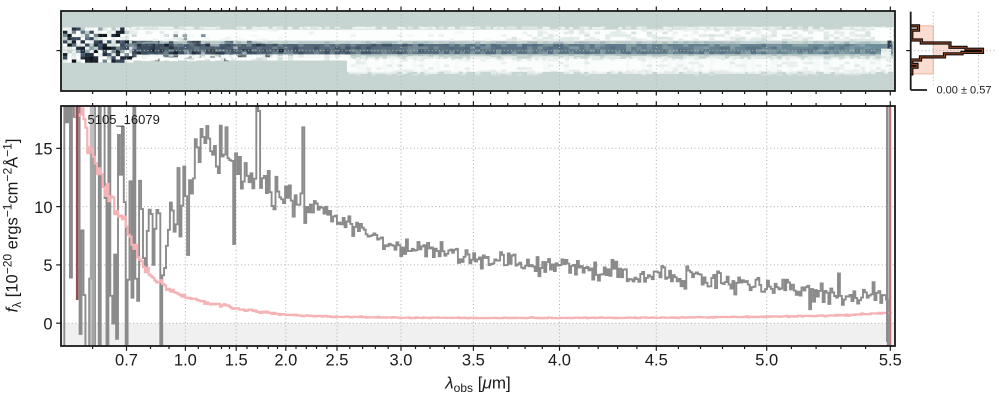 The width and height of the screenshot is (1000, 405). Describe the element at coordinates (890, 361) in the screenshot. I see `svg-text: 5.5` at that location.